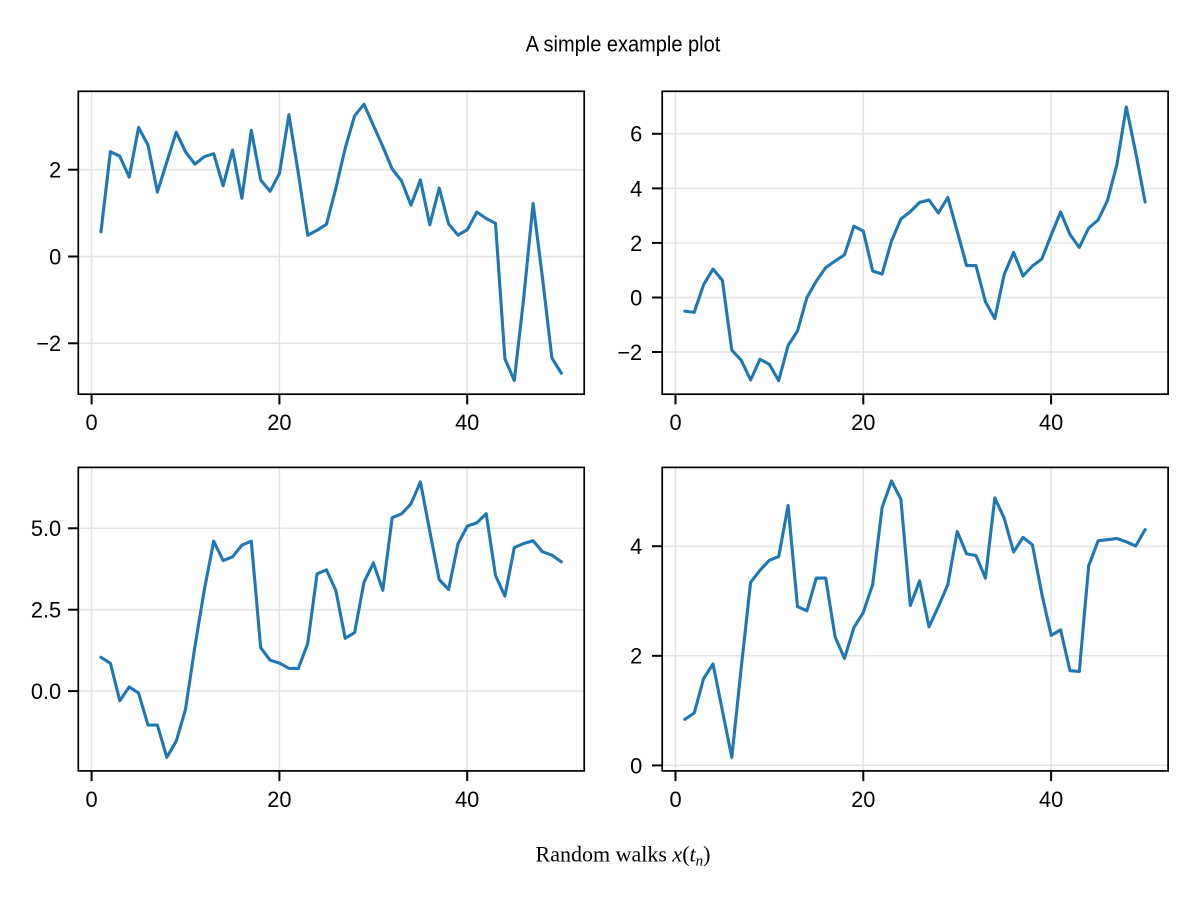 Image resolution: width=1200 pixels, height=900 pixels. I want to click on svg-text: 2.5, so click(46, 610).